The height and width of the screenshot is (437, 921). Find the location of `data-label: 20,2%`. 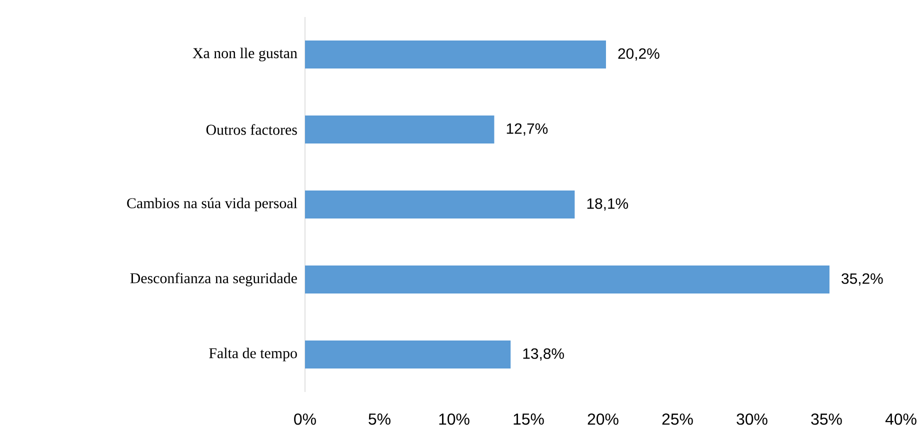

data-label: 20,2% is located at coordinates (639, 54).